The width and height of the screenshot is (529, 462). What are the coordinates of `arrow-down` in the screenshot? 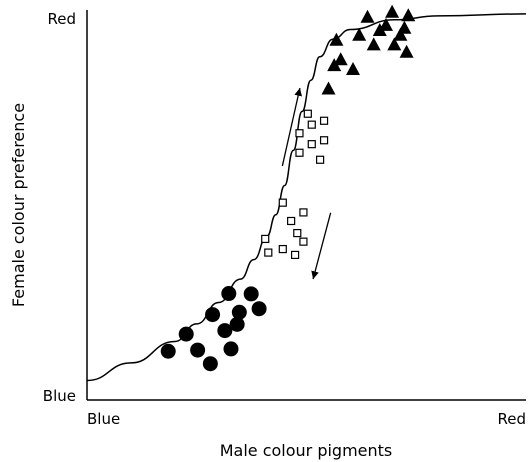 It's located at (321, 246).